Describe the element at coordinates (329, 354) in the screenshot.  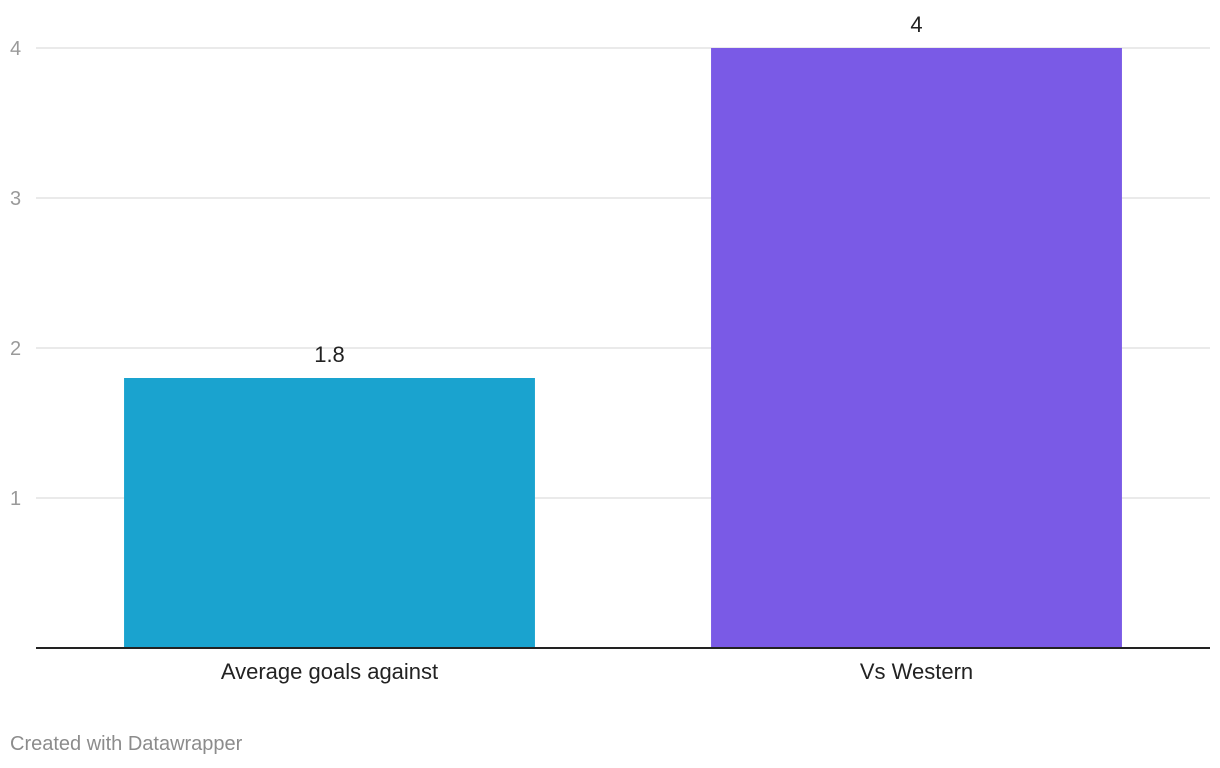
I see `value-label-1: 1.8` at that location.